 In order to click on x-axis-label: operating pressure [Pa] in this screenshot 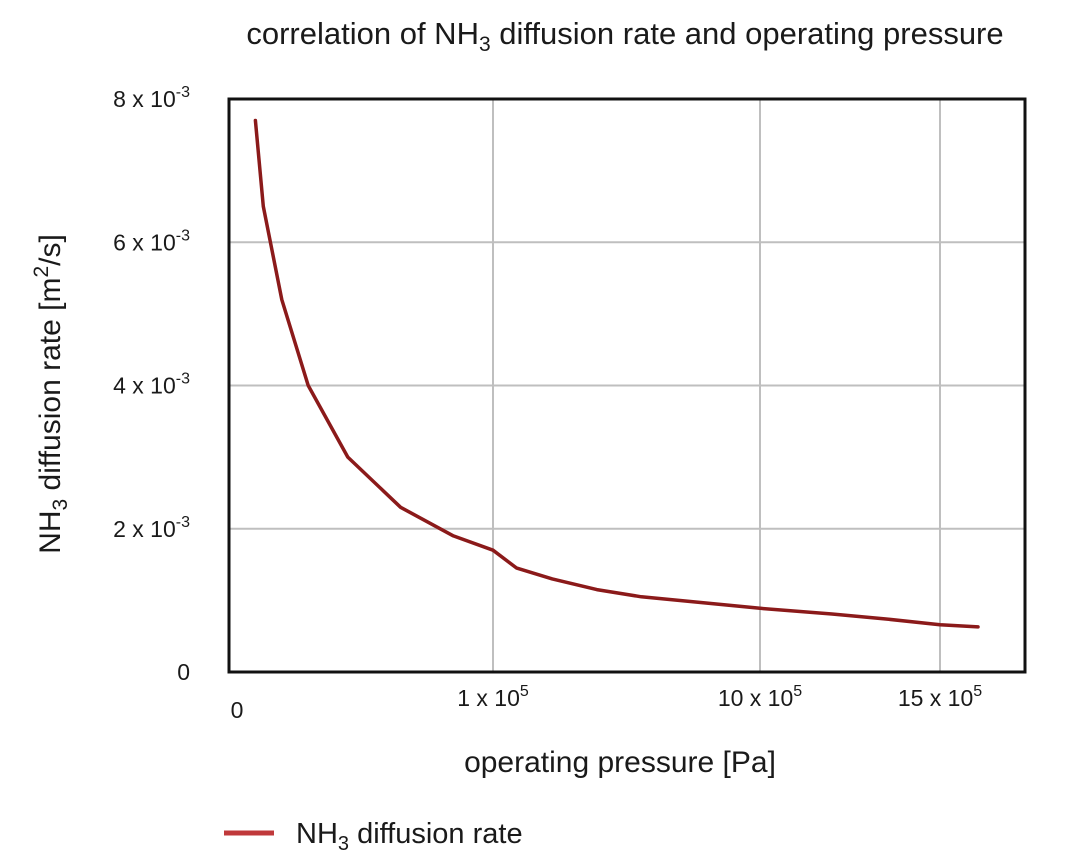, I will do `click(620, 762)`.